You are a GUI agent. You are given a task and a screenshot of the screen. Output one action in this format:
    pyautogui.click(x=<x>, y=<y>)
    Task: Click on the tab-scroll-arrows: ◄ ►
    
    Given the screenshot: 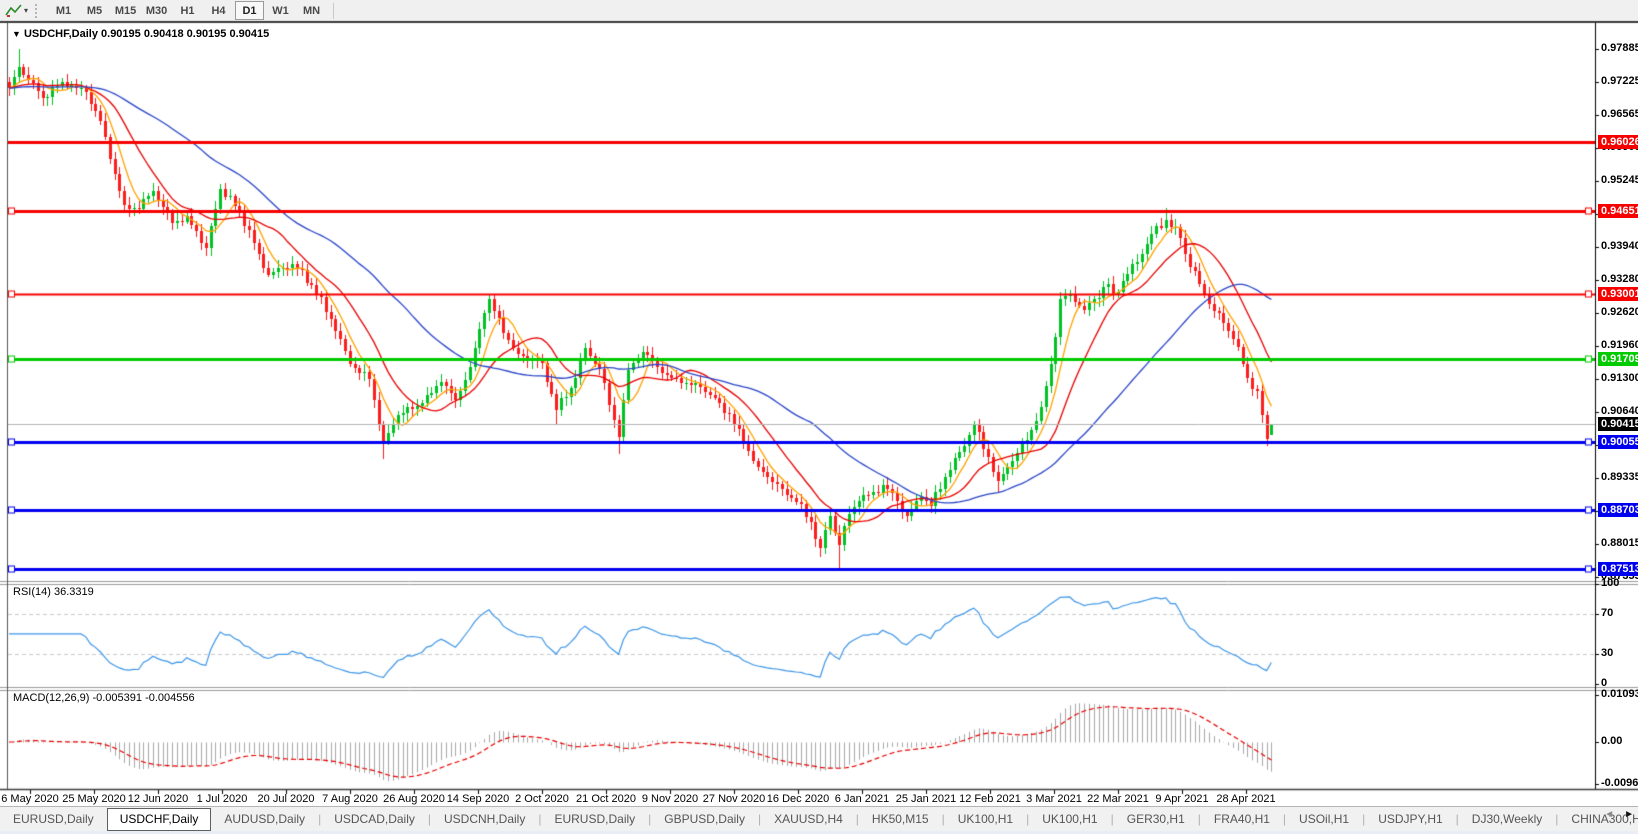 What is the action you would take?
    pyautogui.click(x=1619, y=815)
    